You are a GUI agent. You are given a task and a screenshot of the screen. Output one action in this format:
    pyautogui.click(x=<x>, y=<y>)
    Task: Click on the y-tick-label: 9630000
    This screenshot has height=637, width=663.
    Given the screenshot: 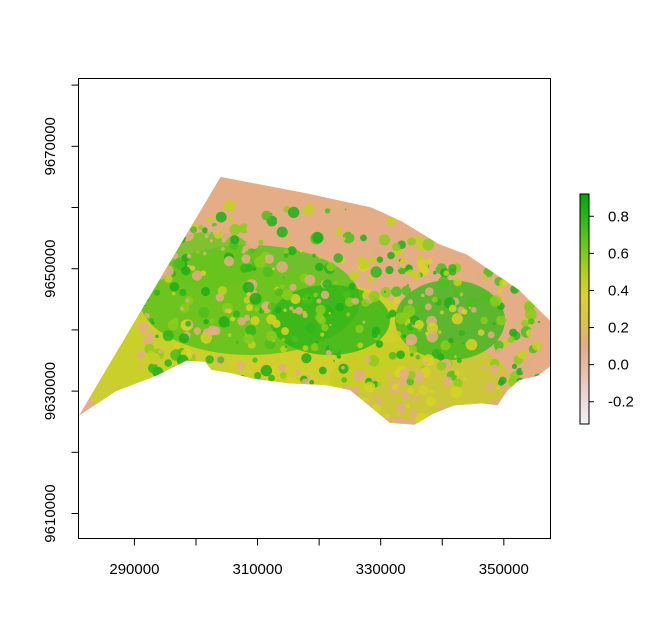 What is the action you would take?
    pyautogui.click(x=50, y=391)
    